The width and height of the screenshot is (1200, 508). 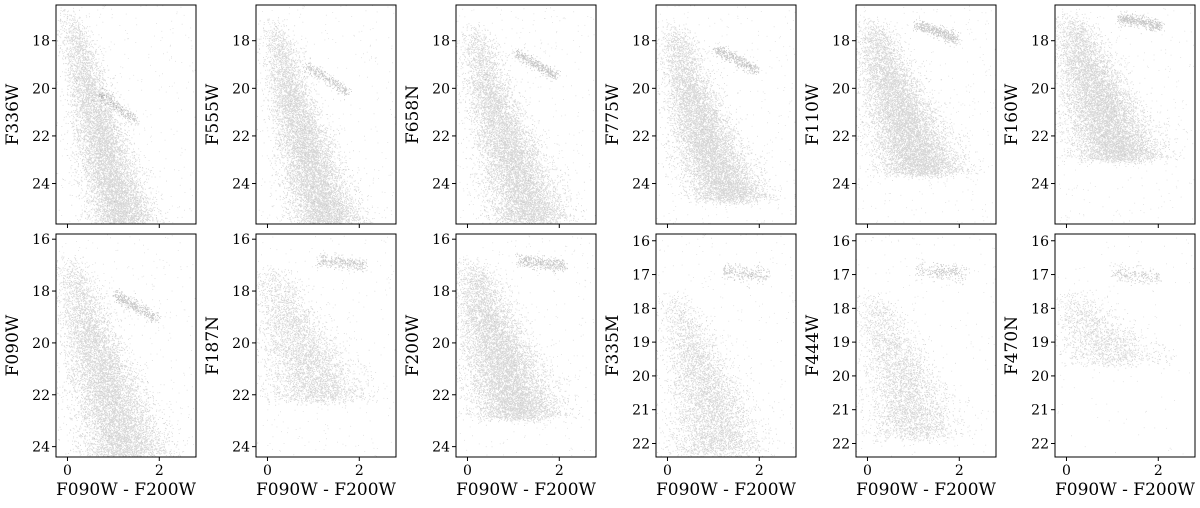 I want to click on panel-f336w: 18 20 22 24 F336W, so click(x=100, y=118).